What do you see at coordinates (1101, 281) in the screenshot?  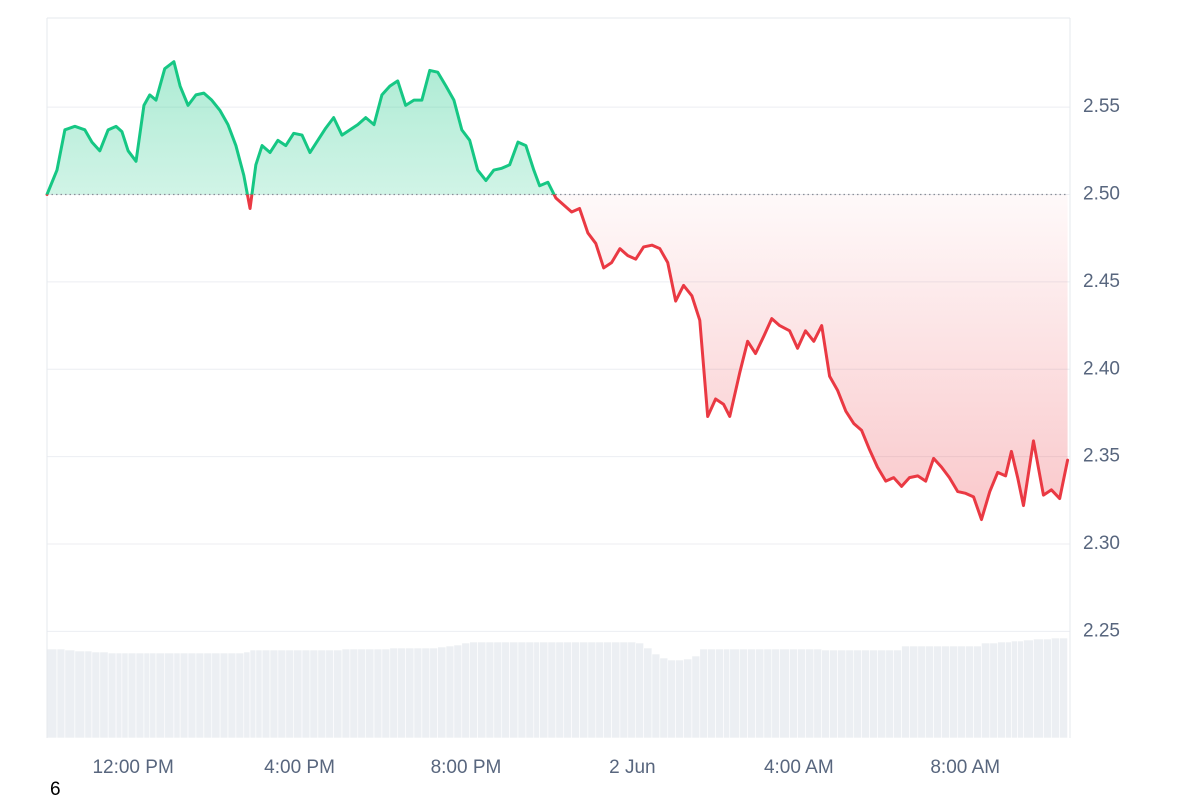 I see `y-tick-label: 2.45` at bounding box center [1101, 281].